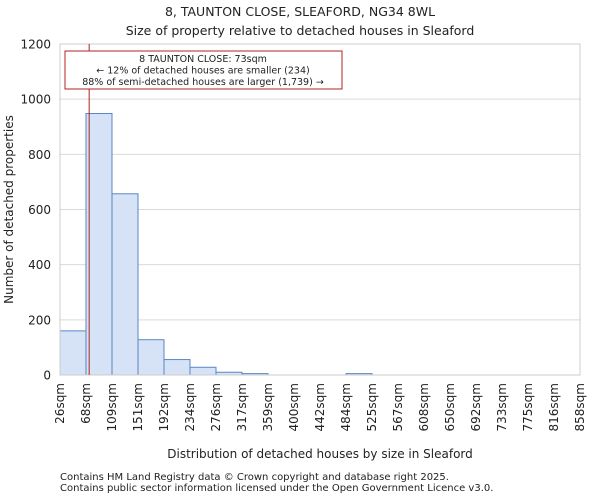 This screenshot has height=500, width=600. Describe the element at coordinates (39, 320) in the screenshot. I see `y-tick-label: 200` at that location.